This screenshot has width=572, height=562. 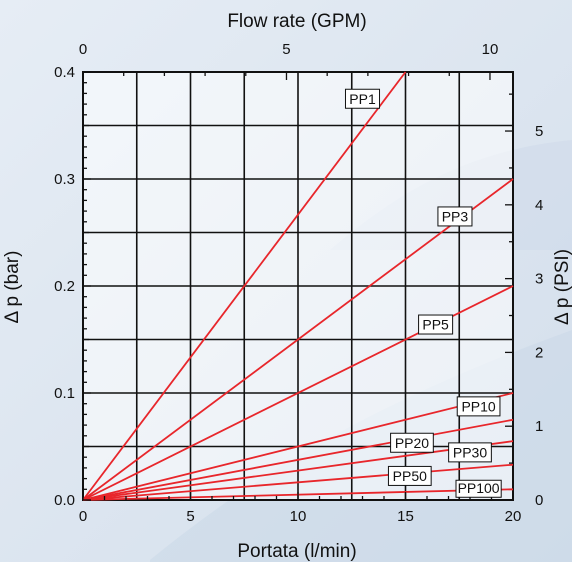 I want to click on y-tick-label: 0.0, so click(x=64, y=500).